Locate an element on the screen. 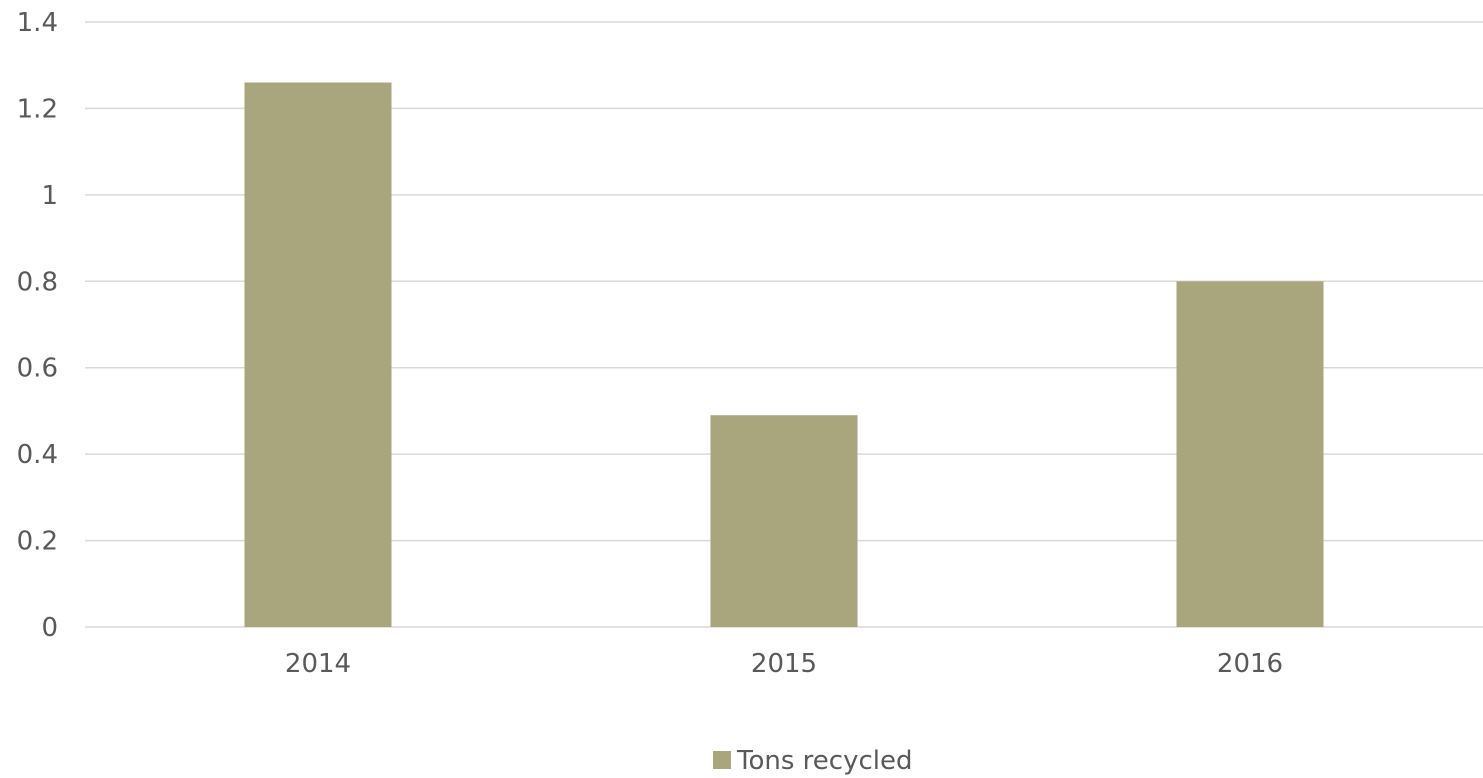 Image resolution: width=1483 pixels, height=778 pixels. legend-label-tons-recycled: Tons recycled is located at coordinates (824, 761).